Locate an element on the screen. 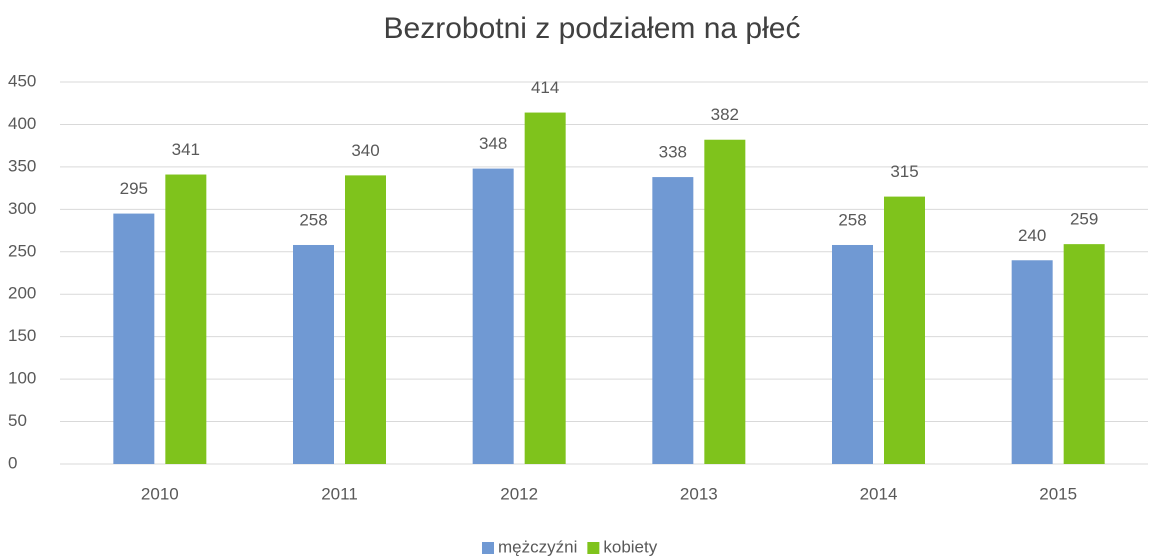  data-label: 240 is located at coordinates (1032, 235).